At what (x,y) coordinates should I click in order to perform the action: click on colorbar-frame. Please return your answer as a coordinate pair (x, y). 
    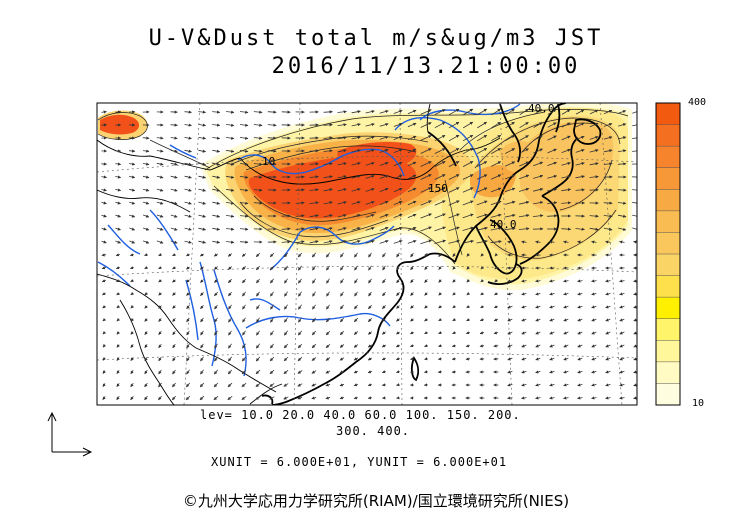
    Looking at the image, I should click on (668, 254).